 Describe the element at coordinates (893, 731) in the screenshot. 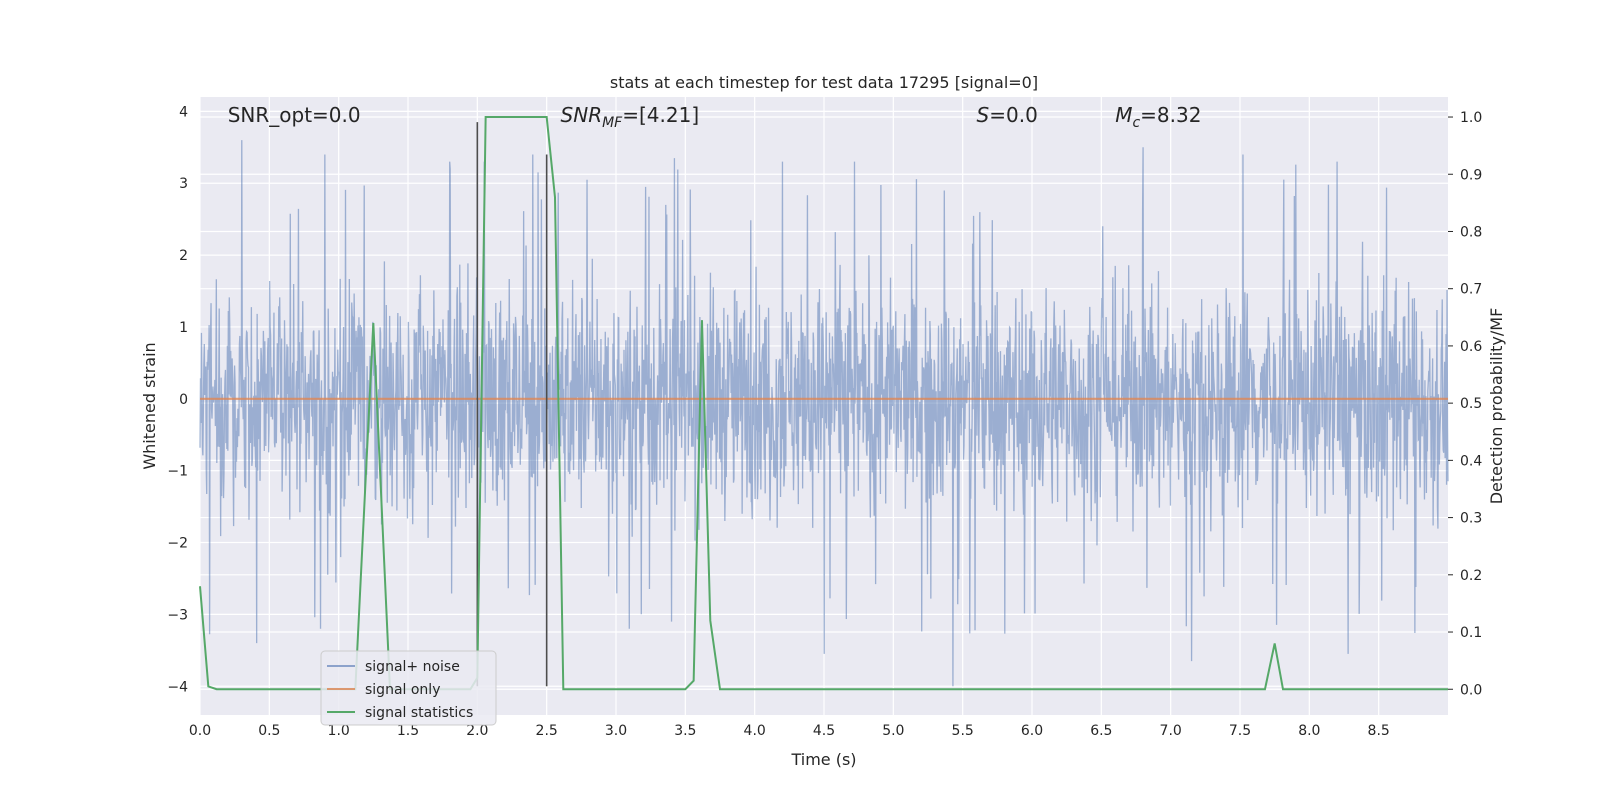

I see `x-tick-label: 5.0` at that location.